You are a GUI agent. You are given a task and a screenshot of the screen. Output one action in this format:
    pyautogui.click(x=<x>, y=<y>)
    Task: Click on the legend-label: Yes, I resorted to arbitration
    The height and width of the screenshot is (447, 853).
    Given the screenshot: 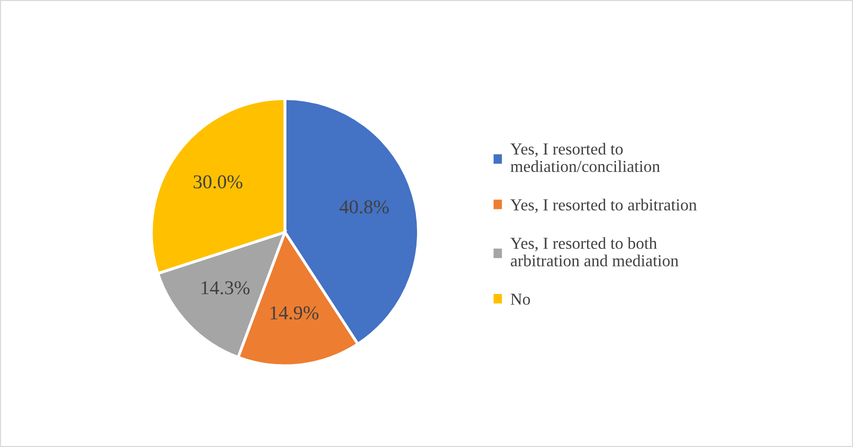 What is the action you would take?
    pyautogui.click(x=603, y=205)
    